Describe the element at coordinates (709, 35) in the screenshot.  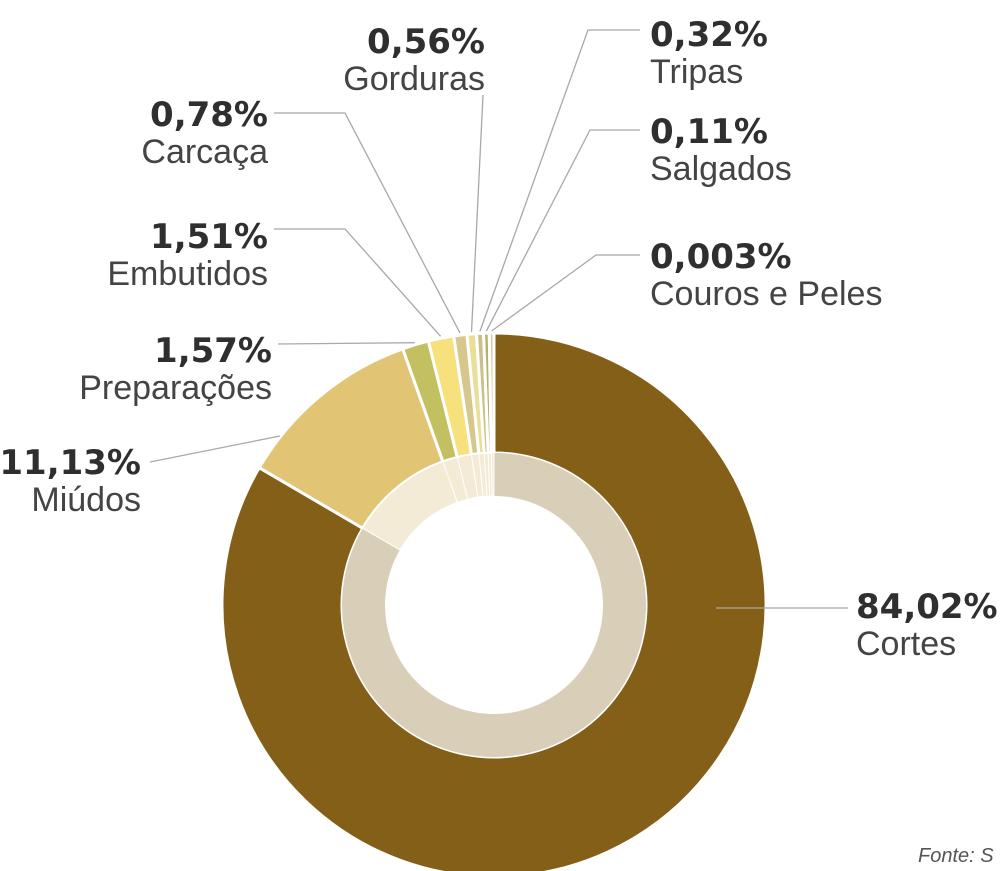
I see `slice-percent-label: 0,32%` at that location.